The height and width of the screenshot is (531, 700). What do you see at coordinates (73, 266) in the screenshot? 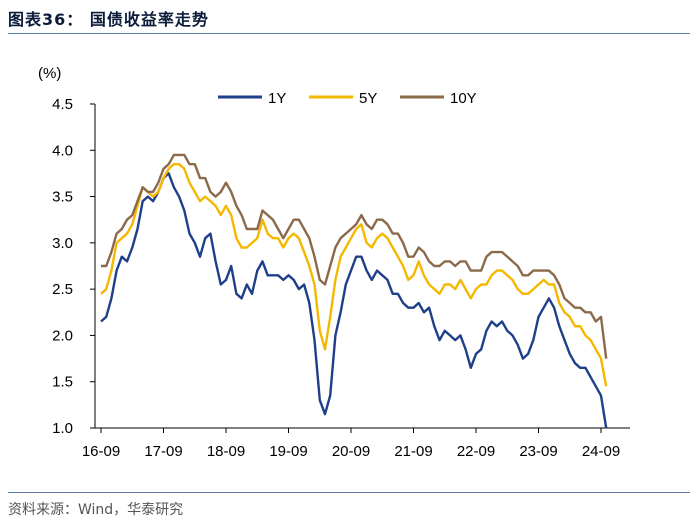
I see `y-axis: 1.0 1.5 2.0 2.5 3.0 3.5 4.0 4.5` at bounding box center [73, 266].